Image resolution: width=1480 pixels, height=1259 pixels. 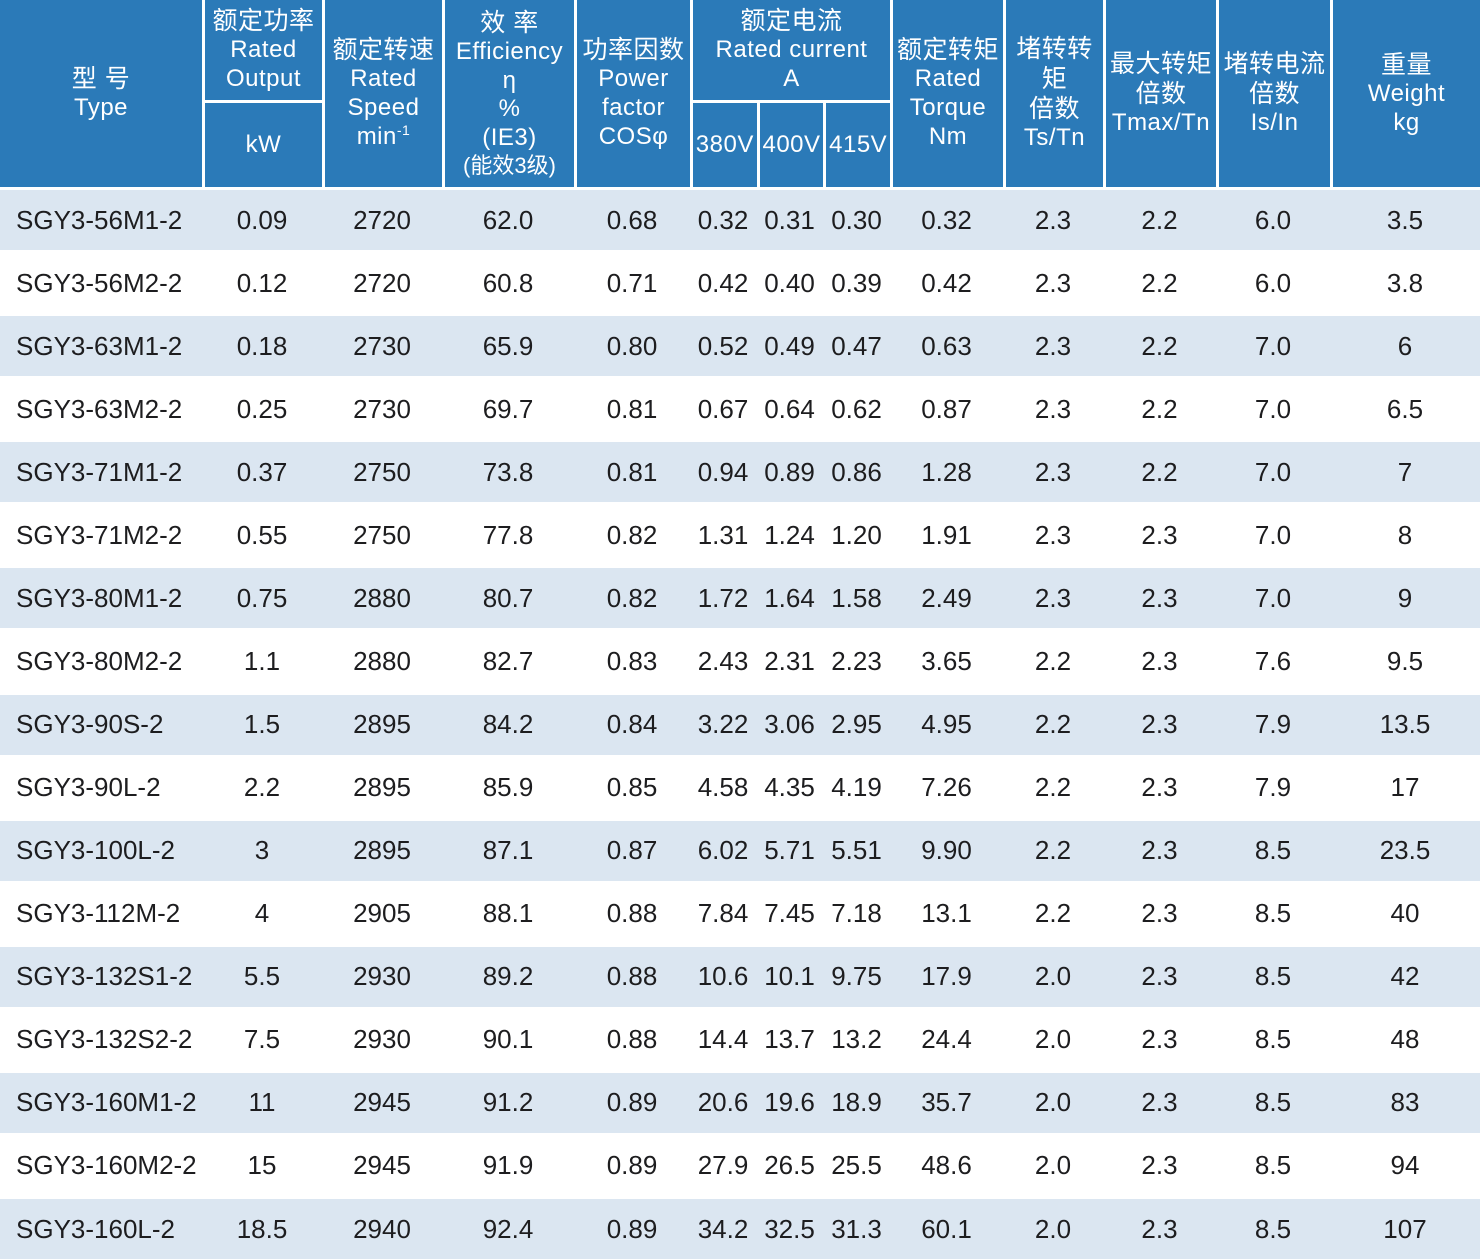 What do you see at coordinates (723, 597) in the screenshot?
I see `cell-current-380v: 1.72` at bounding box center [723, 597].